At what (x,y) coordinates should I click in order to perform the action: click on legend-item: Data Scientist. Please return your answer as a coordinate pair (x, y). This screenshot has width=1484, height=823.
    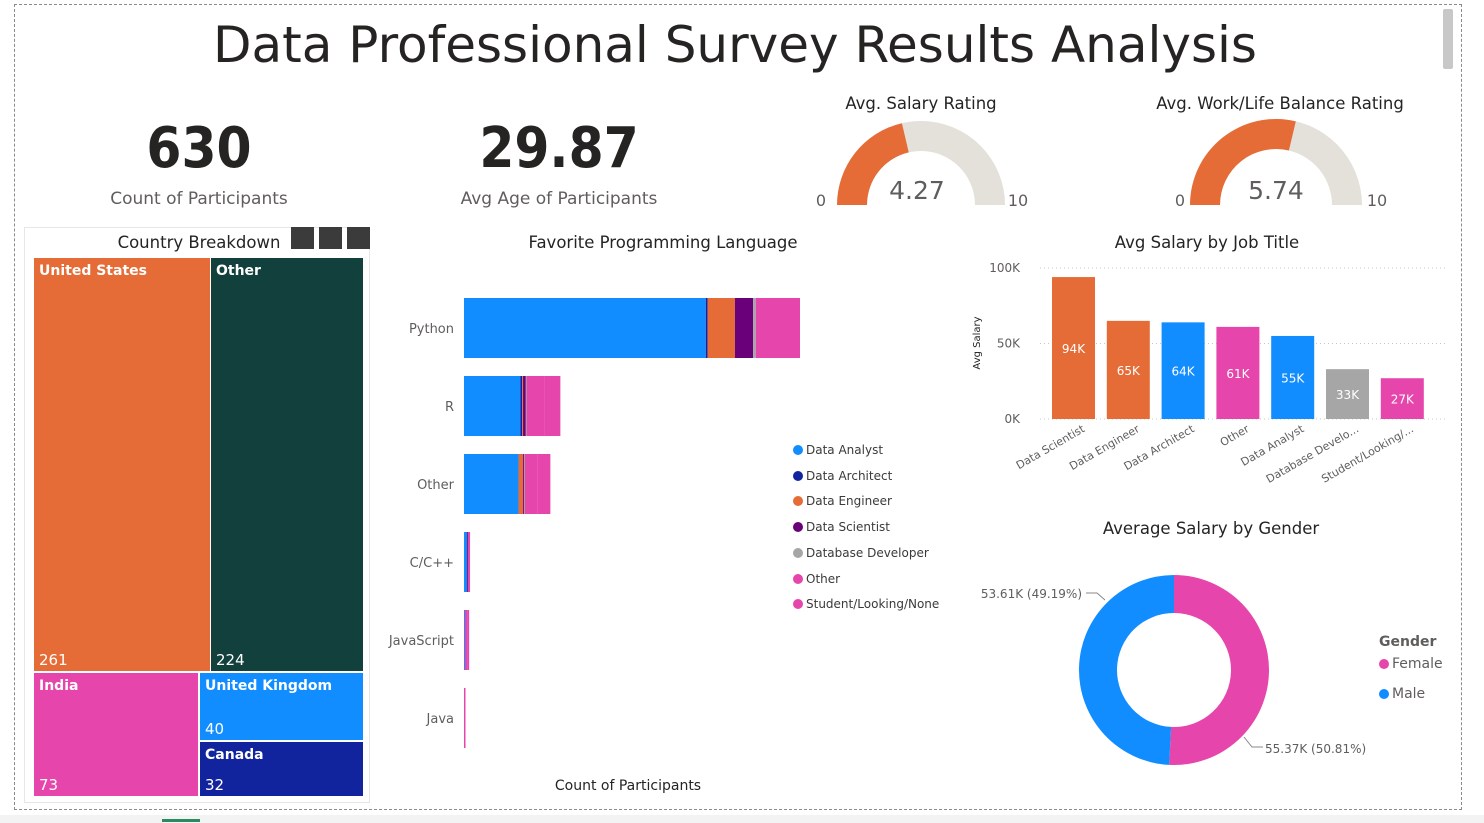
    Looking at the image, I should click on (841, 527).